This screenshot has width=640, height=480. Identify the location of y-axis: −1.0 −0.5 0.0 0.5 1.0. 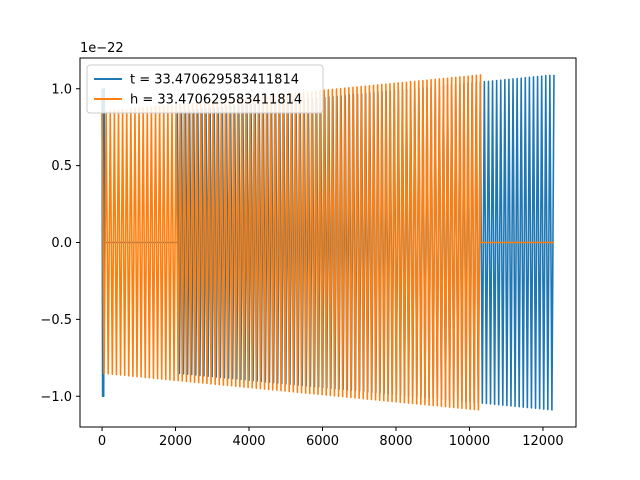
(60, 243).